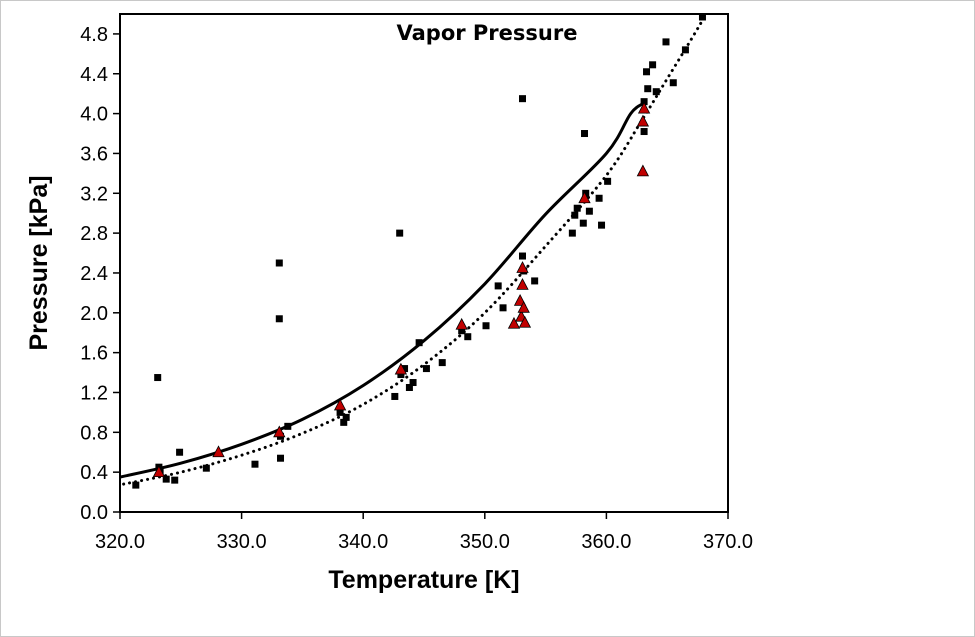 This screenshot has height=637, width=975. I want to click on y-tick-label: 2.0, so click(94, 314).